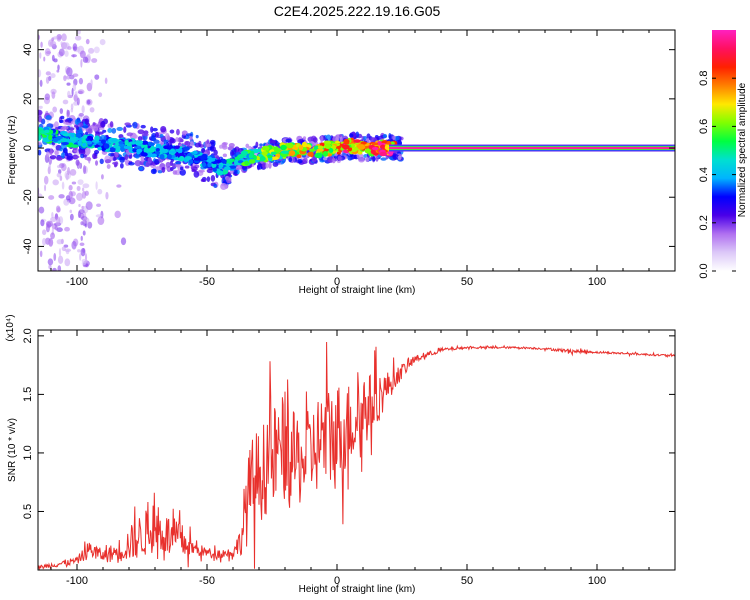  I want to click on colorbar-tick-label: 0.2, so click(704, 222).